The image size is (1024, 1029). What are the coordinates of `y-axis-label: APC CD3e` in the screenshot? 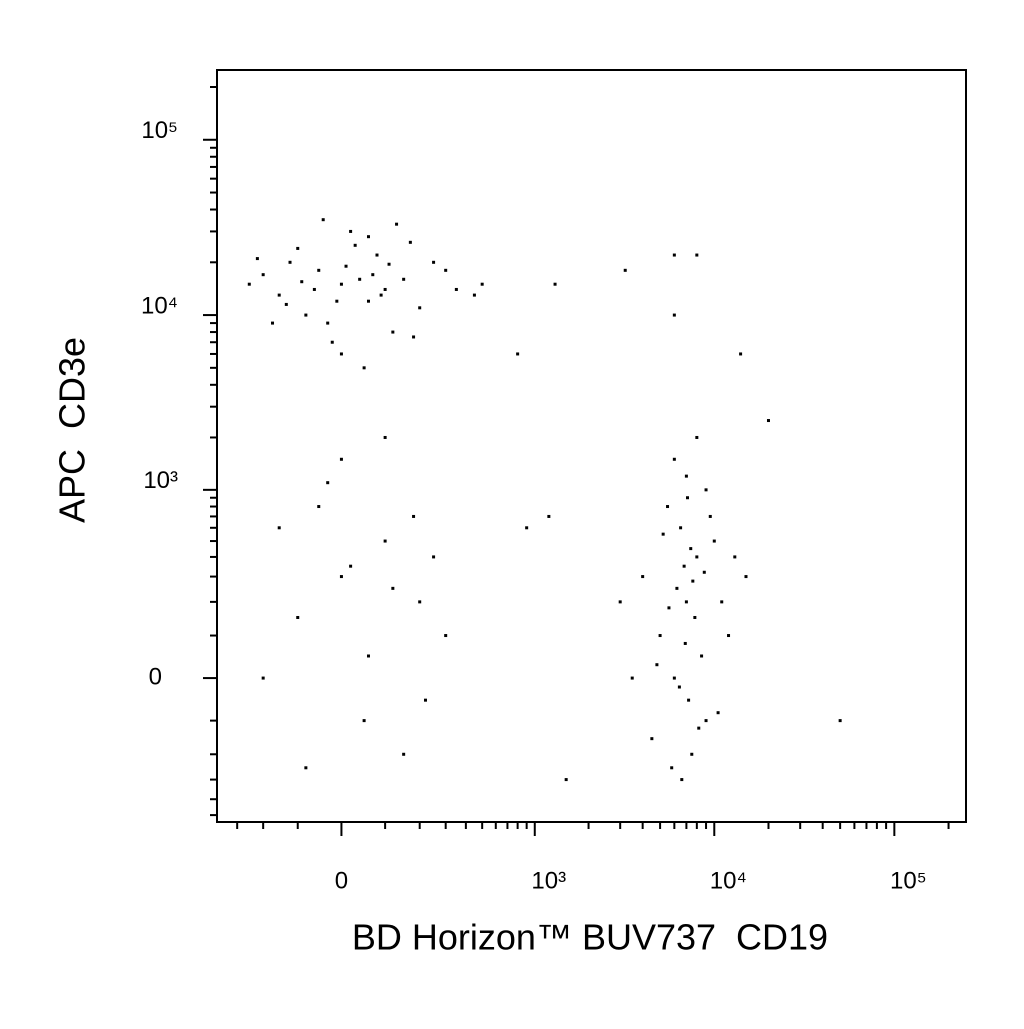 It's located at (72, 430).